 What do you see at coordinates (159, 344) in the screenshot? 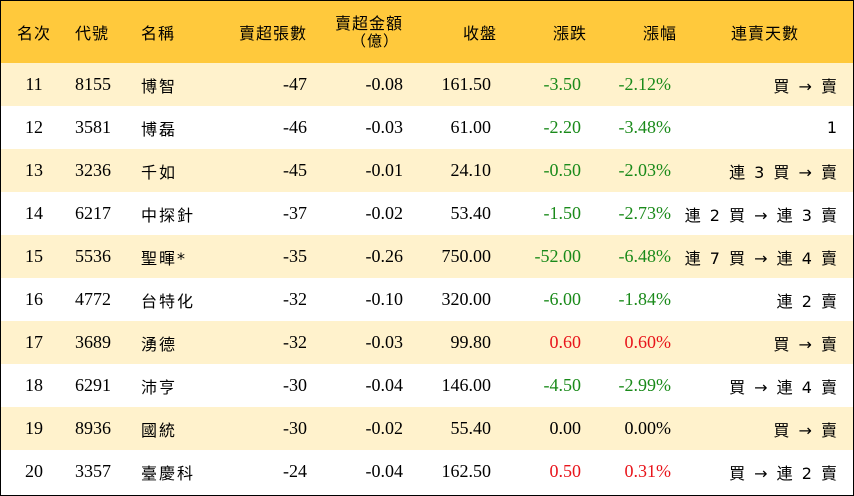
I see `cell-stock-name: 湧德` at bounding box center [159, 344].